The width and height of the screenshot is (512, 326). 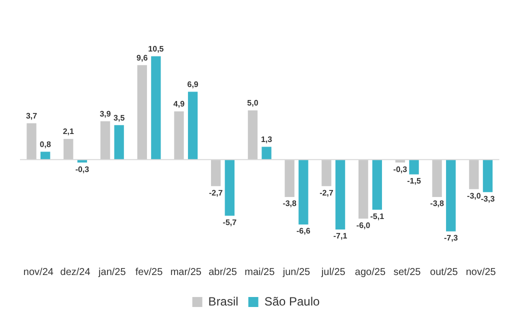 What do you see at coordinates (32, 115) in the screenshot?
I see `data-label: 3,7` at bounding box center [32, 115].